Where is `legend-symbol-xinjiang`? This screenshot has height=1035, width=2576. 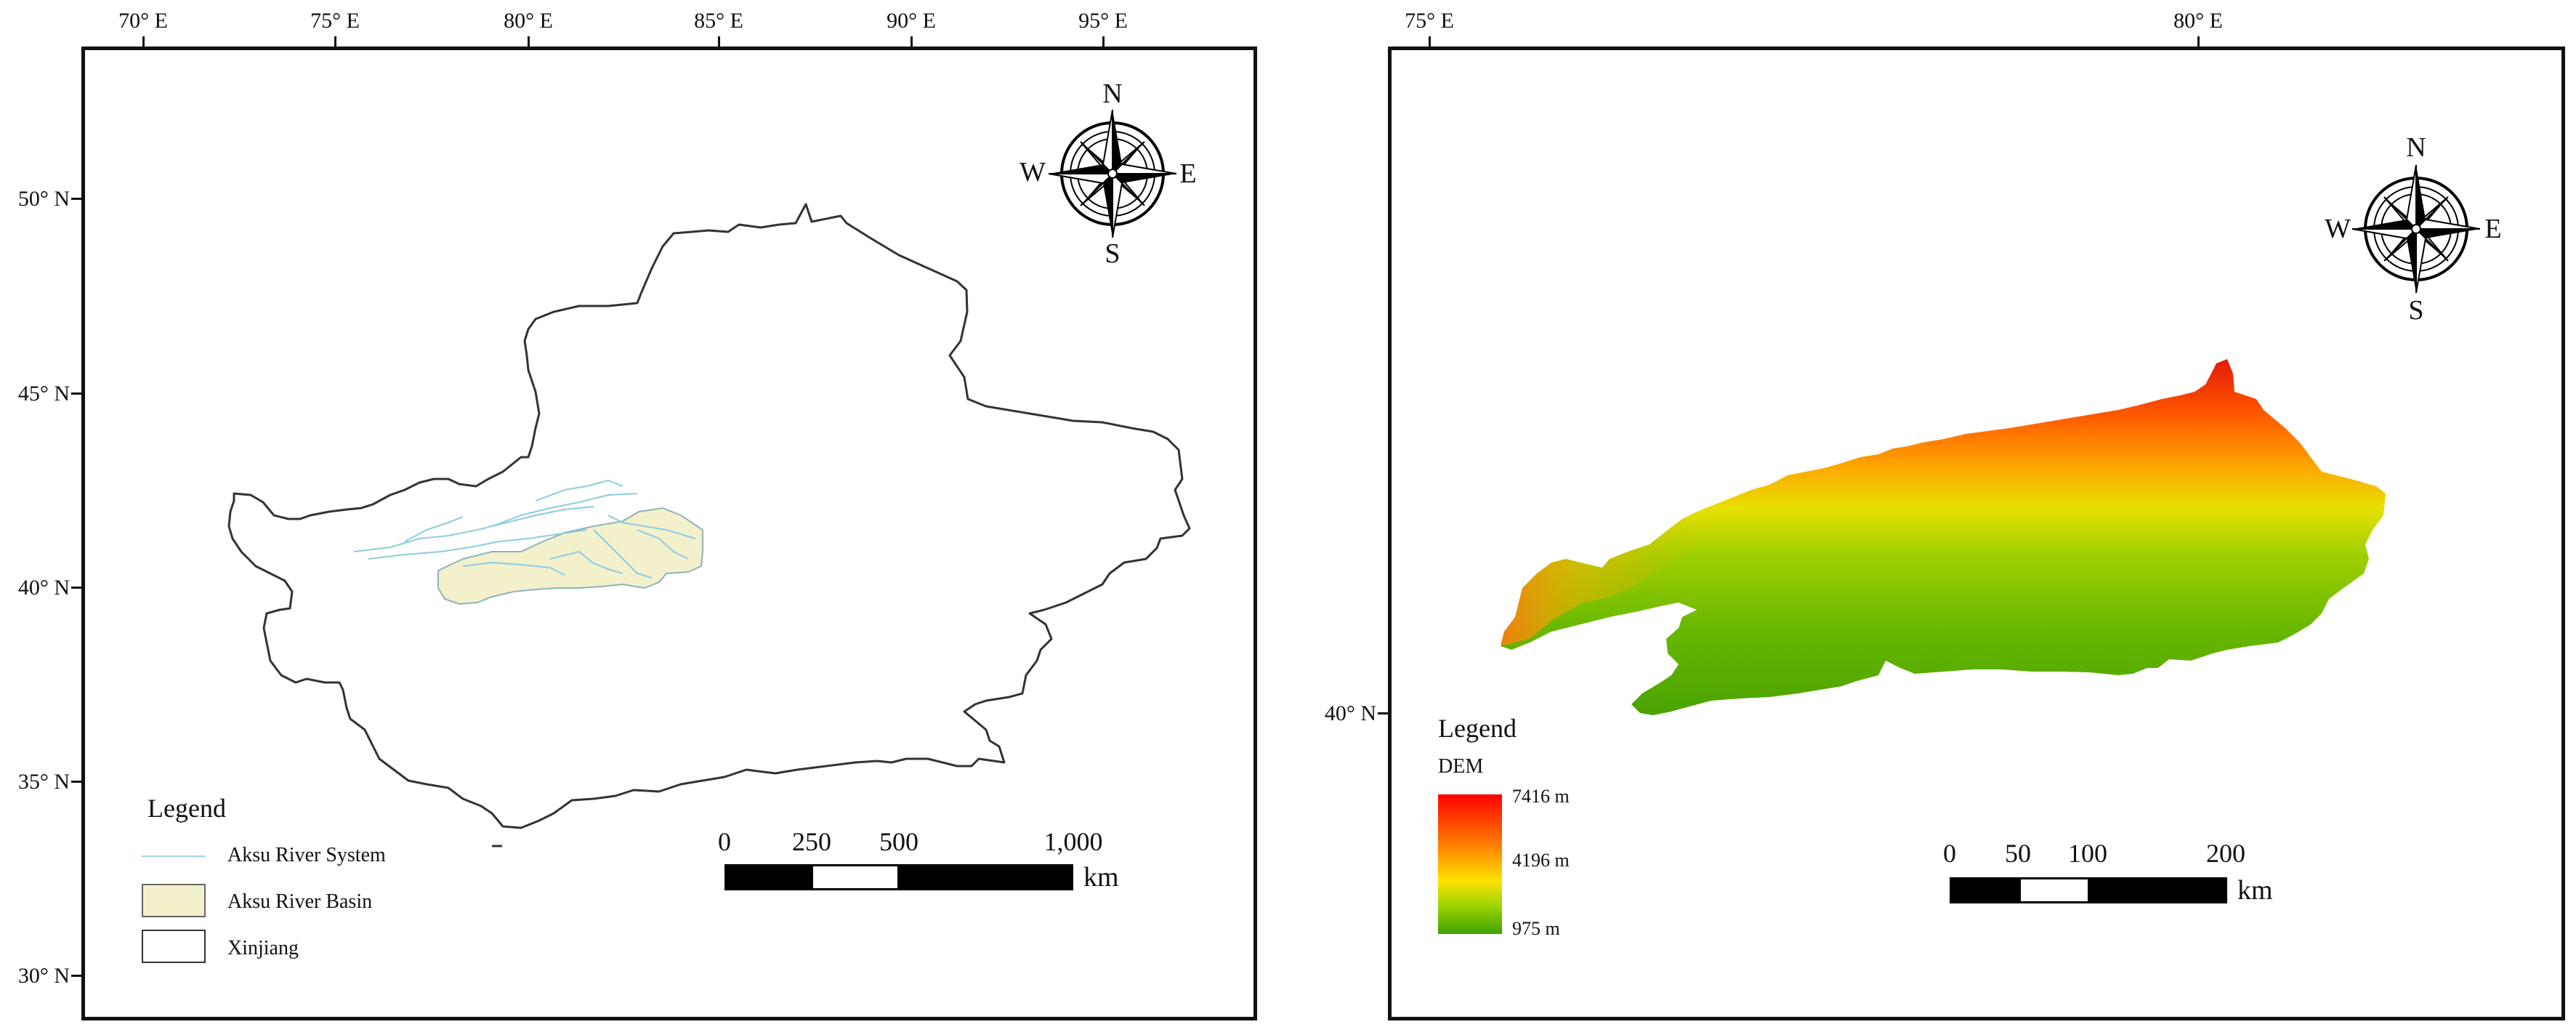
legend-symbol-xinjiang is located at coordinates (174, 946).